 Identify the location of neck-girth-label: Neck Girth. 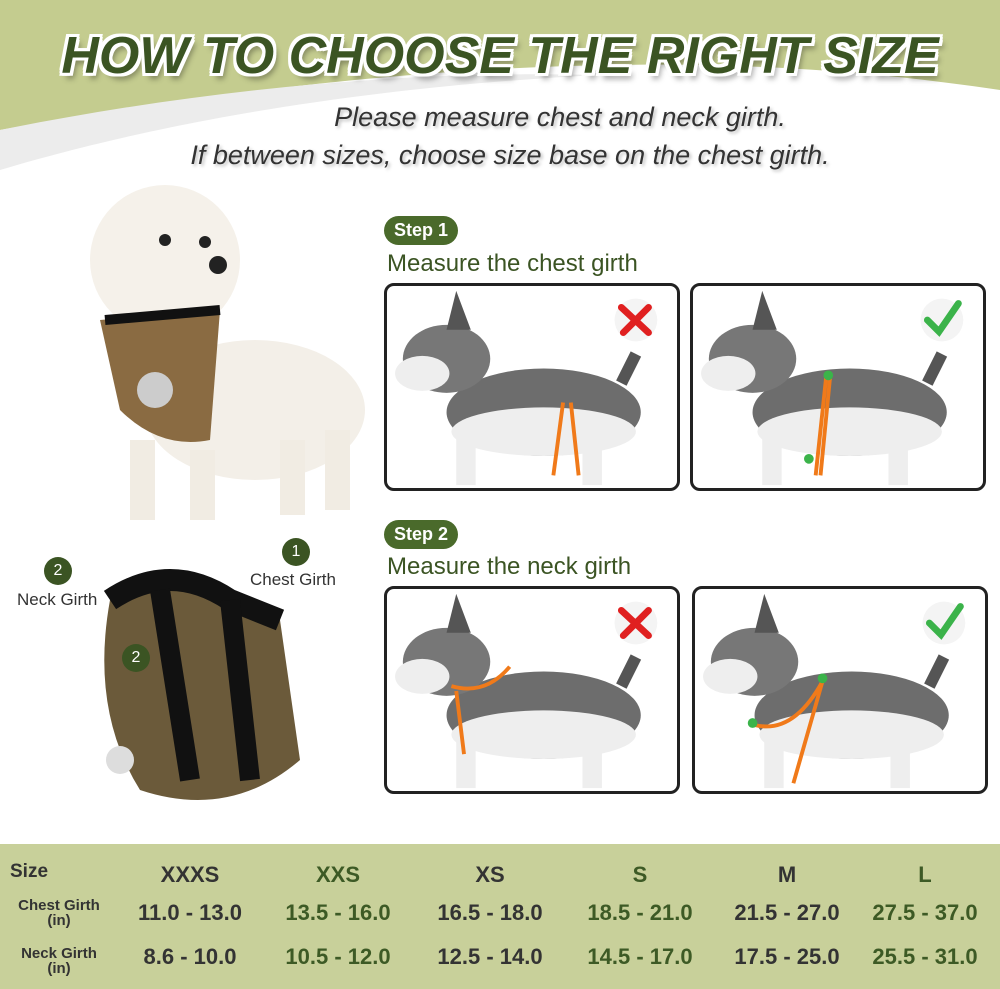
(57, 599).